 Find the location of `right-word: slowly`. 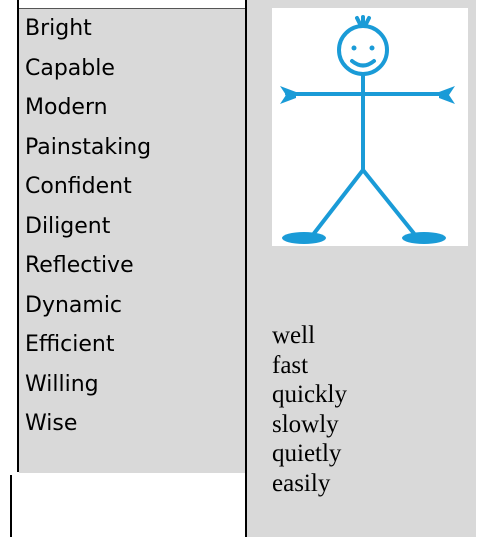

right-word: slowly is located at coordinates (305, 424).